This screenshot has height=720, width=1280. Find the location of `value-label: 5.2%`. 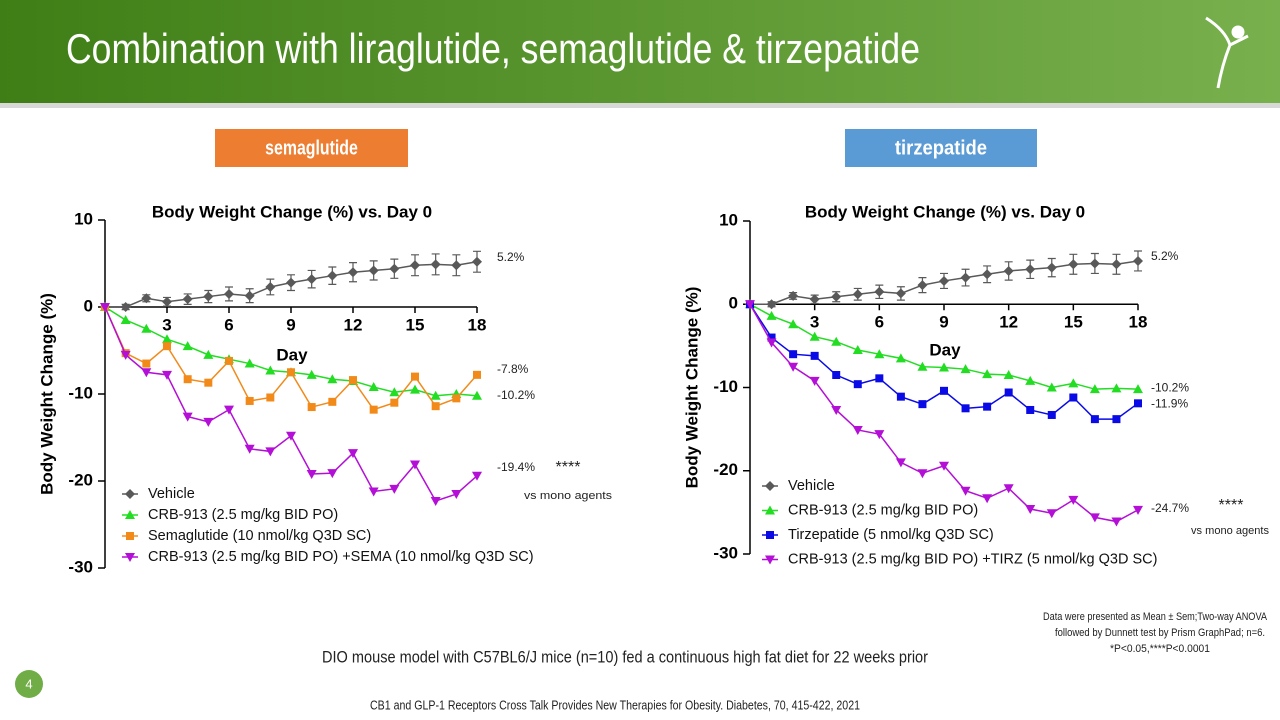

value-label: 5.2% is located at coordinates (1165, 256).